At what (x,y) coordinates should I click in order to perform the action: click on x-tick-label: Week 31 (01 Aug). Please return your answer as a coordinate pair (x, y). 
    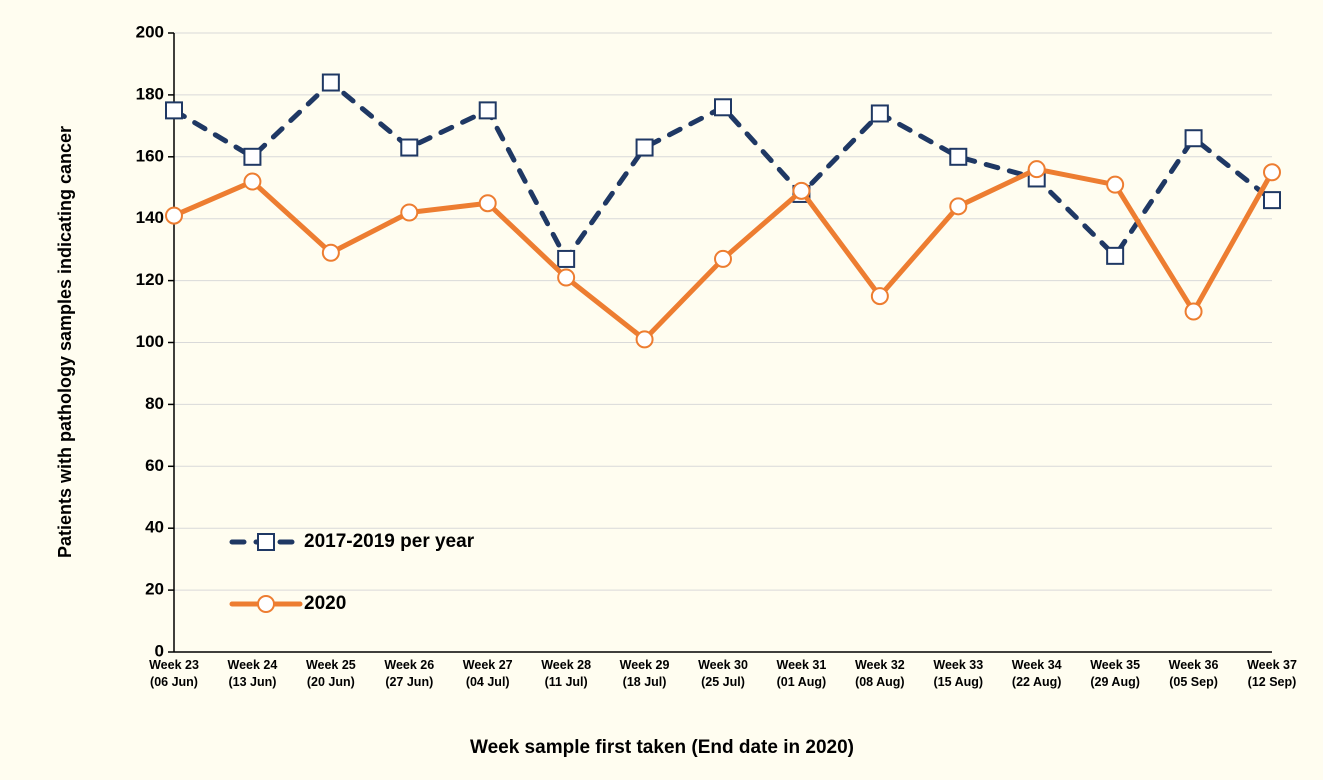
    Looking at the image, I should click on (801, 673).